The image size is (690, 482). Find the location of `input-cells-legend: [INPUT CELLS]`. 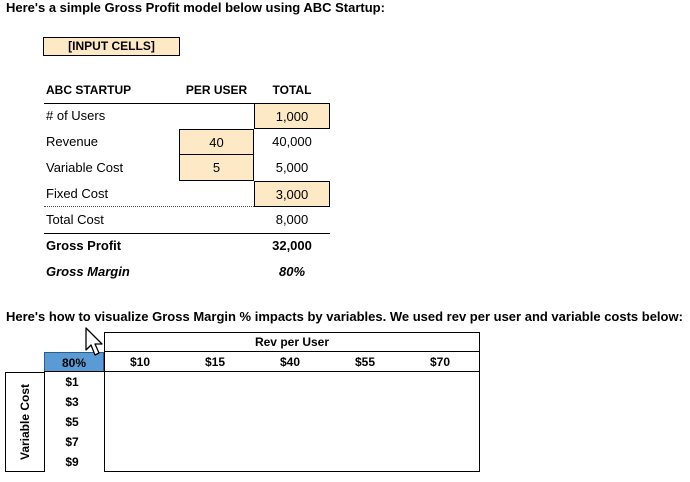

input-cells-legend: [INPUT CELLS] is located at coordinates (111, 46).